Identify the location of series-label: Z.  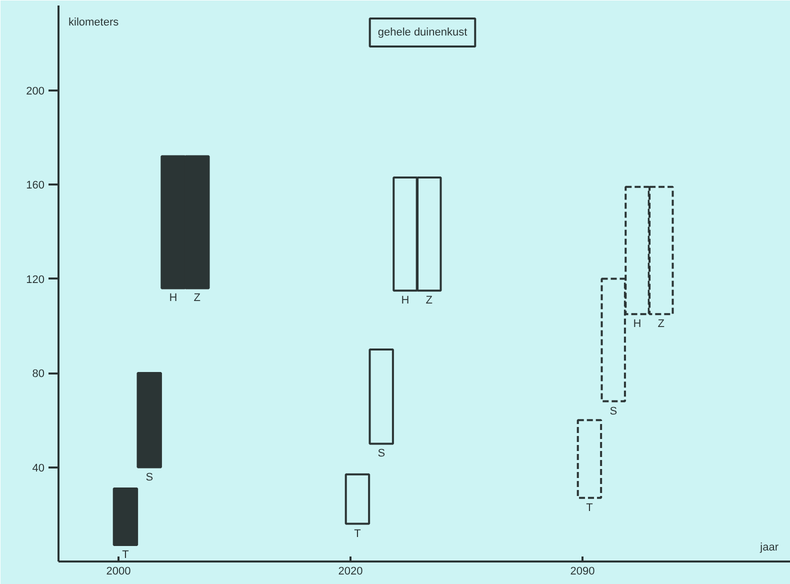
(197, 298).